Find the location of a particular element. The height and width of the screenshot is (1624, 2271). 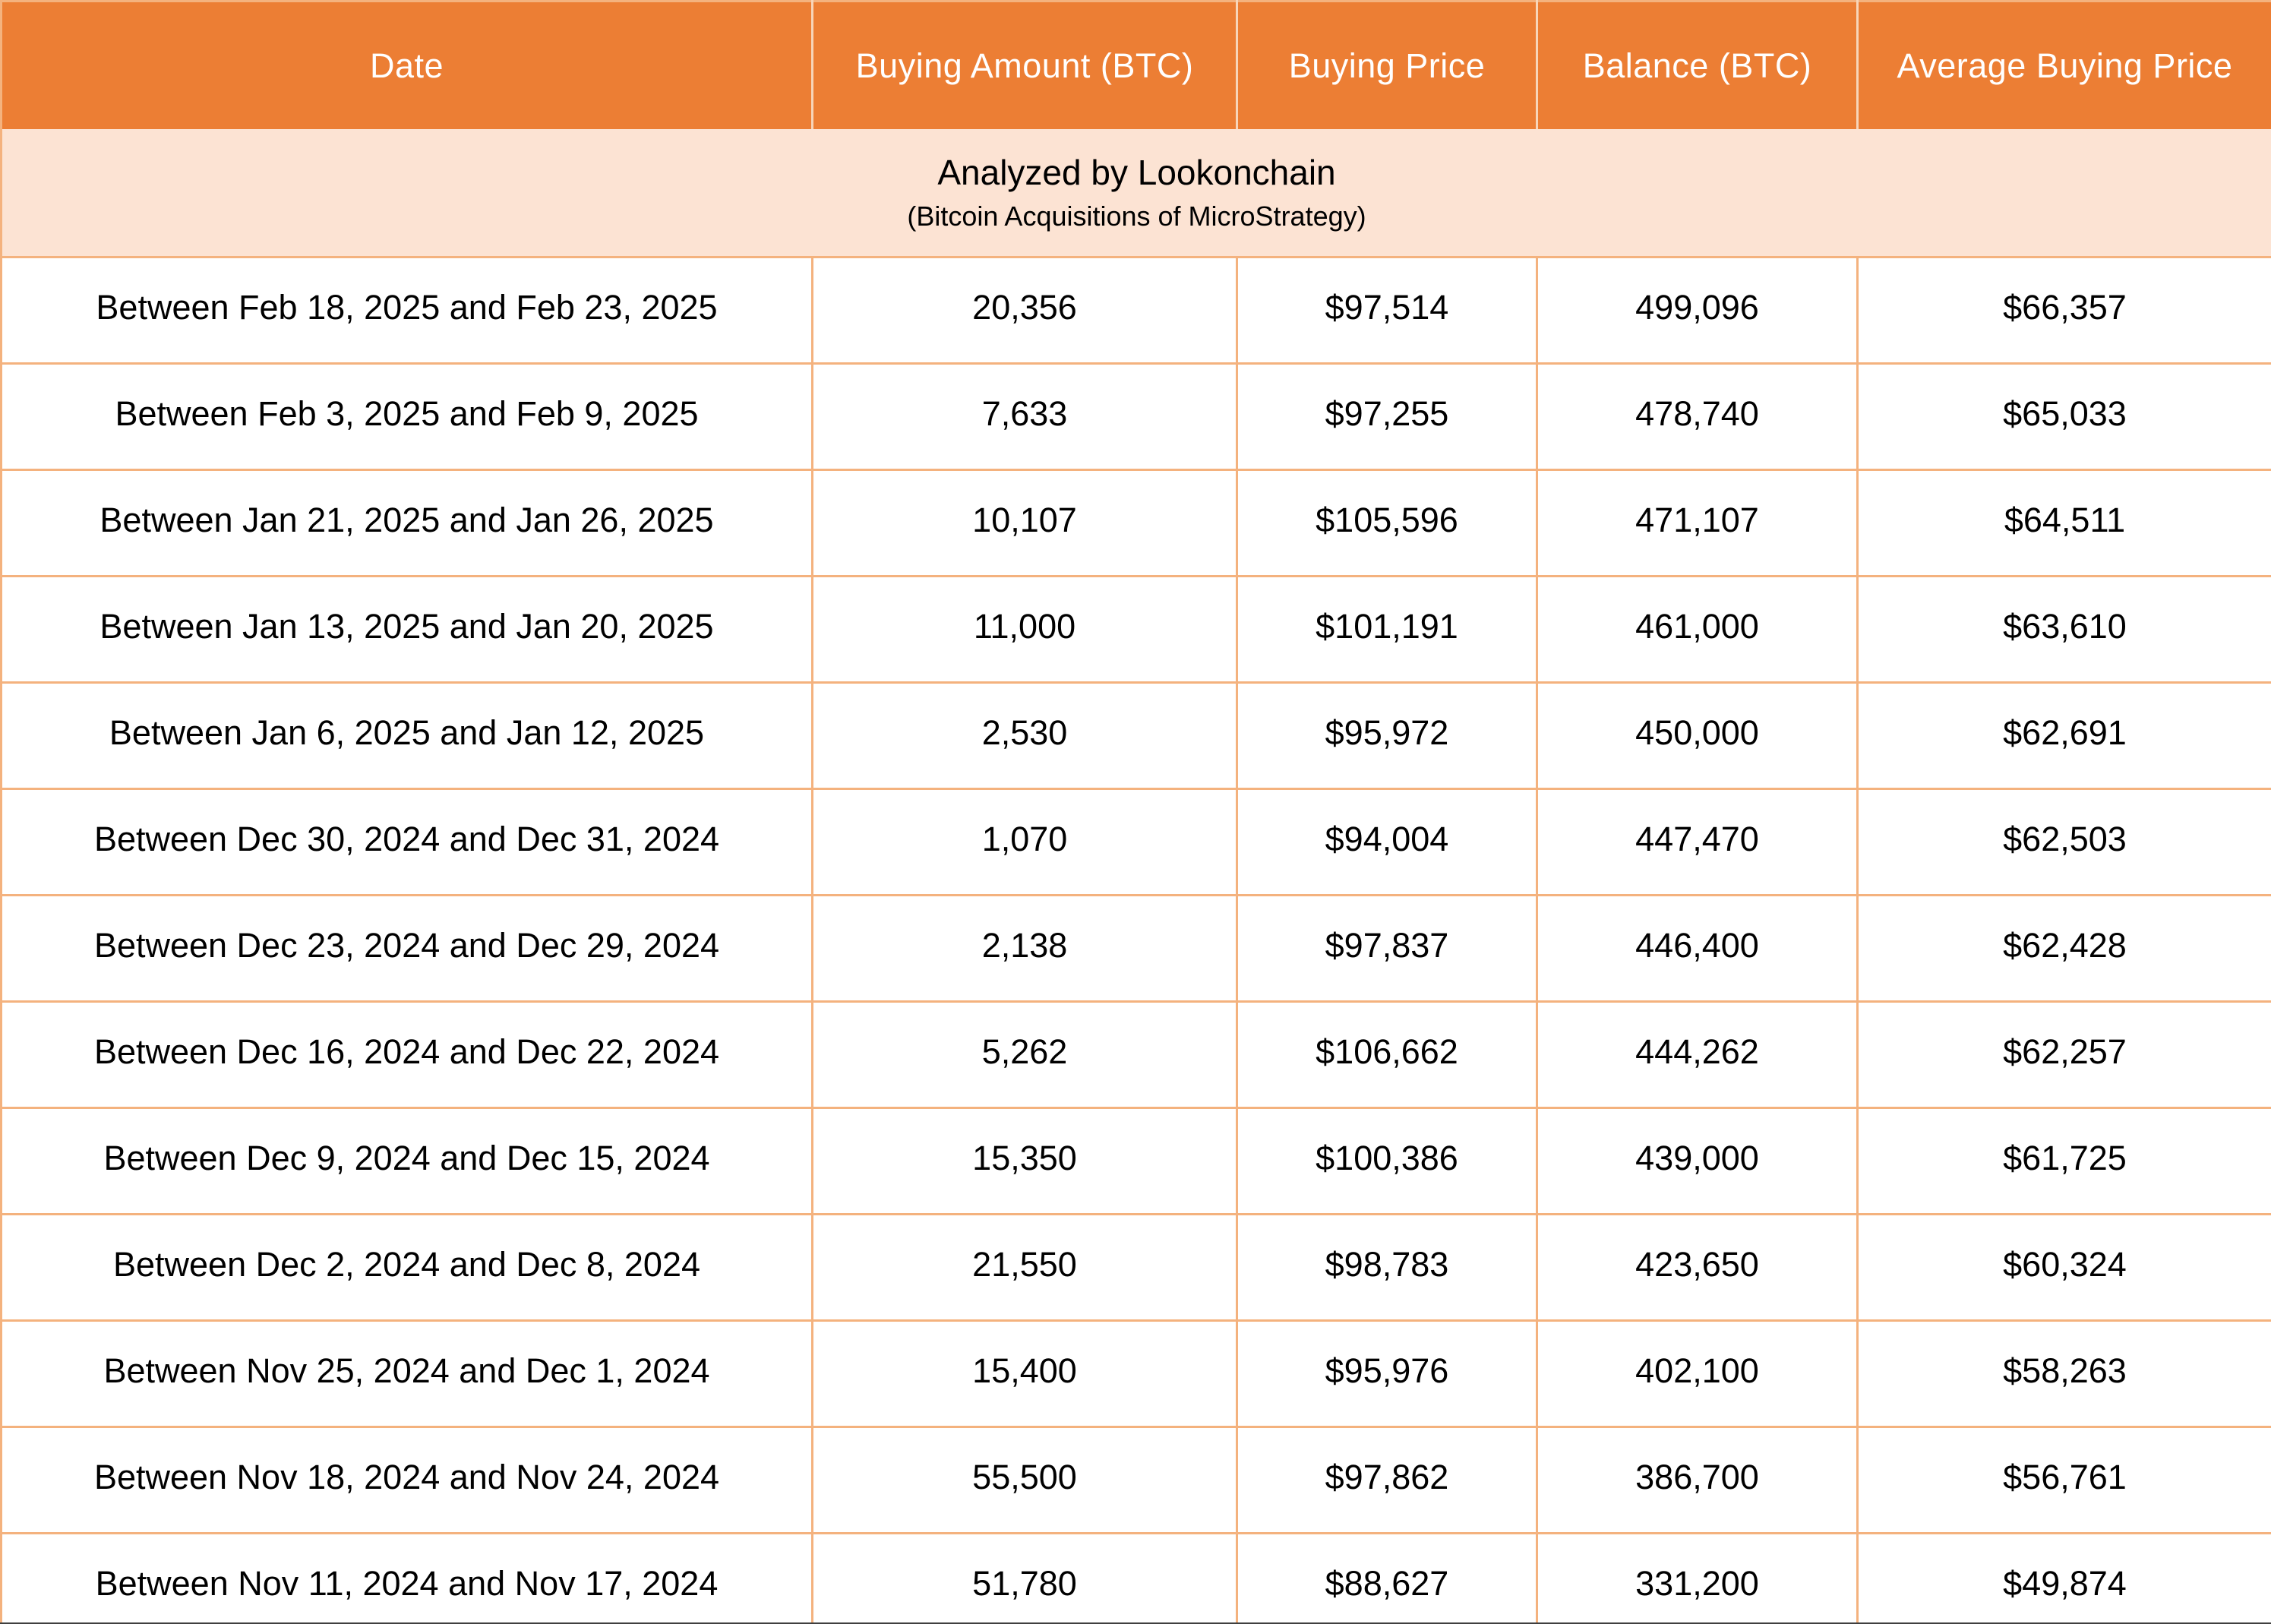

cell-average-buying-price: $65,033 is located at coordinates (2063, 416).